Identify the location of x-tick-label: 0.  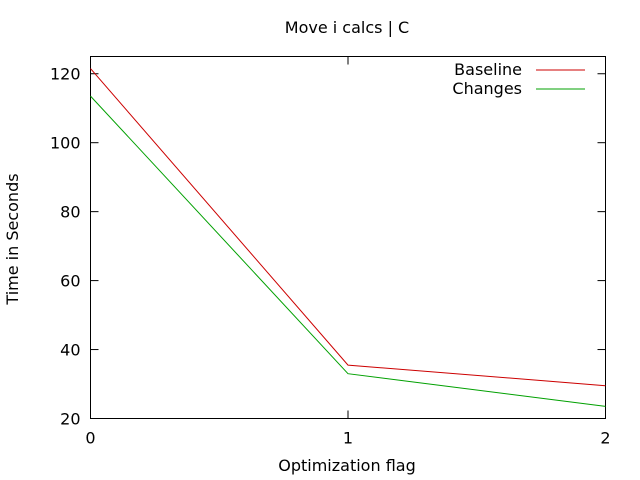
(90, 438).